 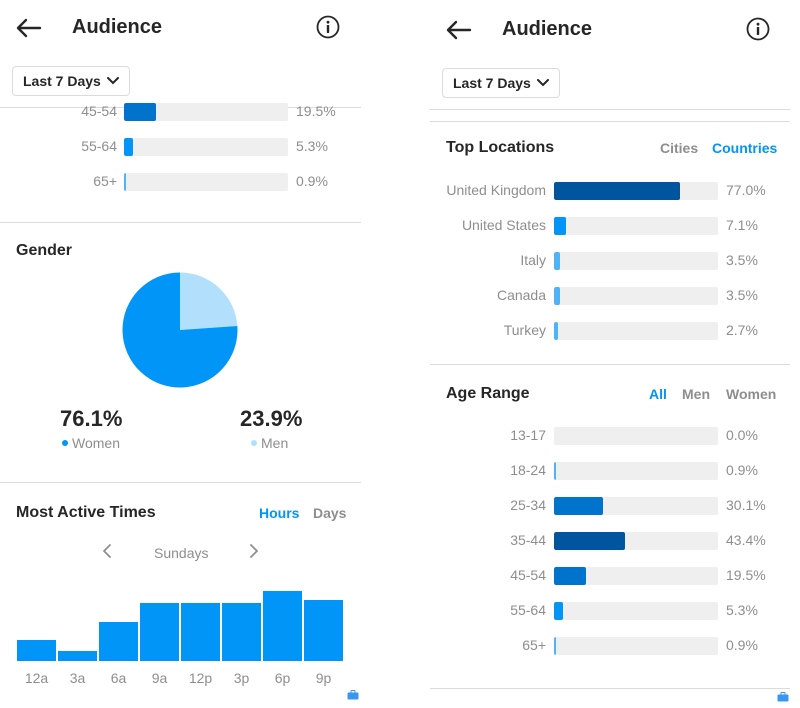 What do you see at coordinates (181, 553) in the screenshot?
I see `day-label: Sundays` at bounding box center [181, 553].